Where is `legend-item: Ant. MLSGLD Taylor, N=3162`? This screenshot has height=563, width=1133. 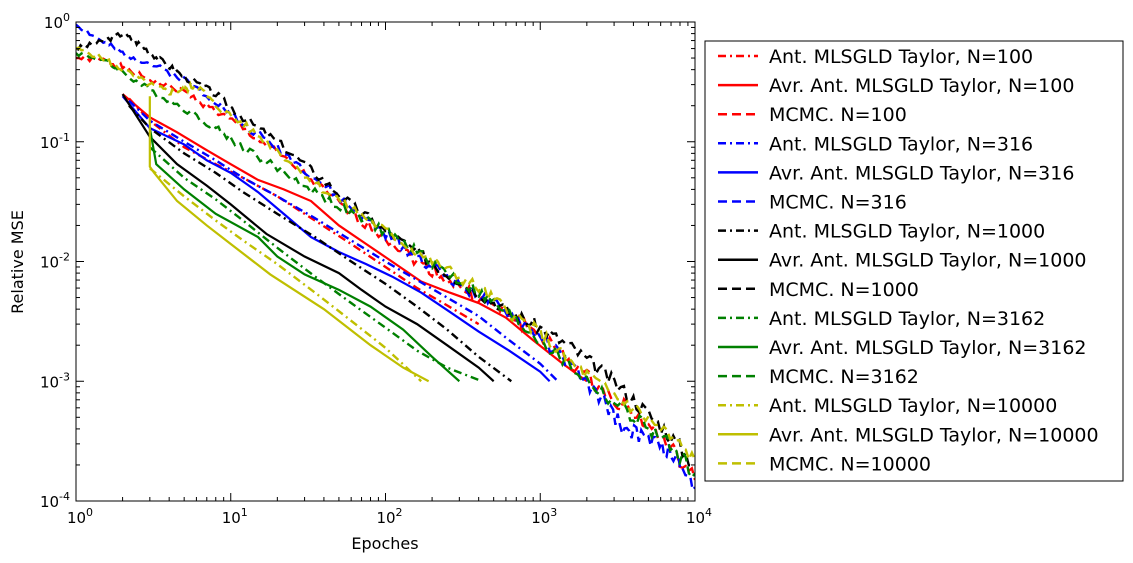
legend-item: Ant. MLSGLD Taylor, N=3162 is located at coordinates (881, 319).